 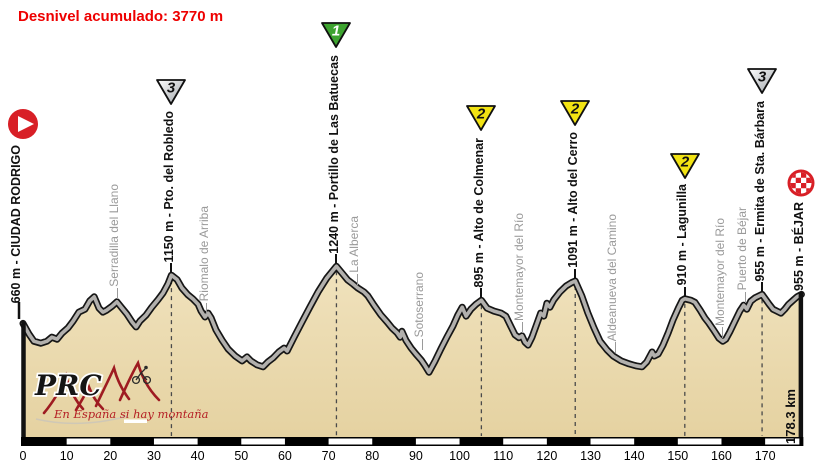 What do you see at coordinates (759, 191) in the screenshot?
I see `climb-label: 955 m - Ermita de Sta. Bárbara` at bounding box center [759, 191].